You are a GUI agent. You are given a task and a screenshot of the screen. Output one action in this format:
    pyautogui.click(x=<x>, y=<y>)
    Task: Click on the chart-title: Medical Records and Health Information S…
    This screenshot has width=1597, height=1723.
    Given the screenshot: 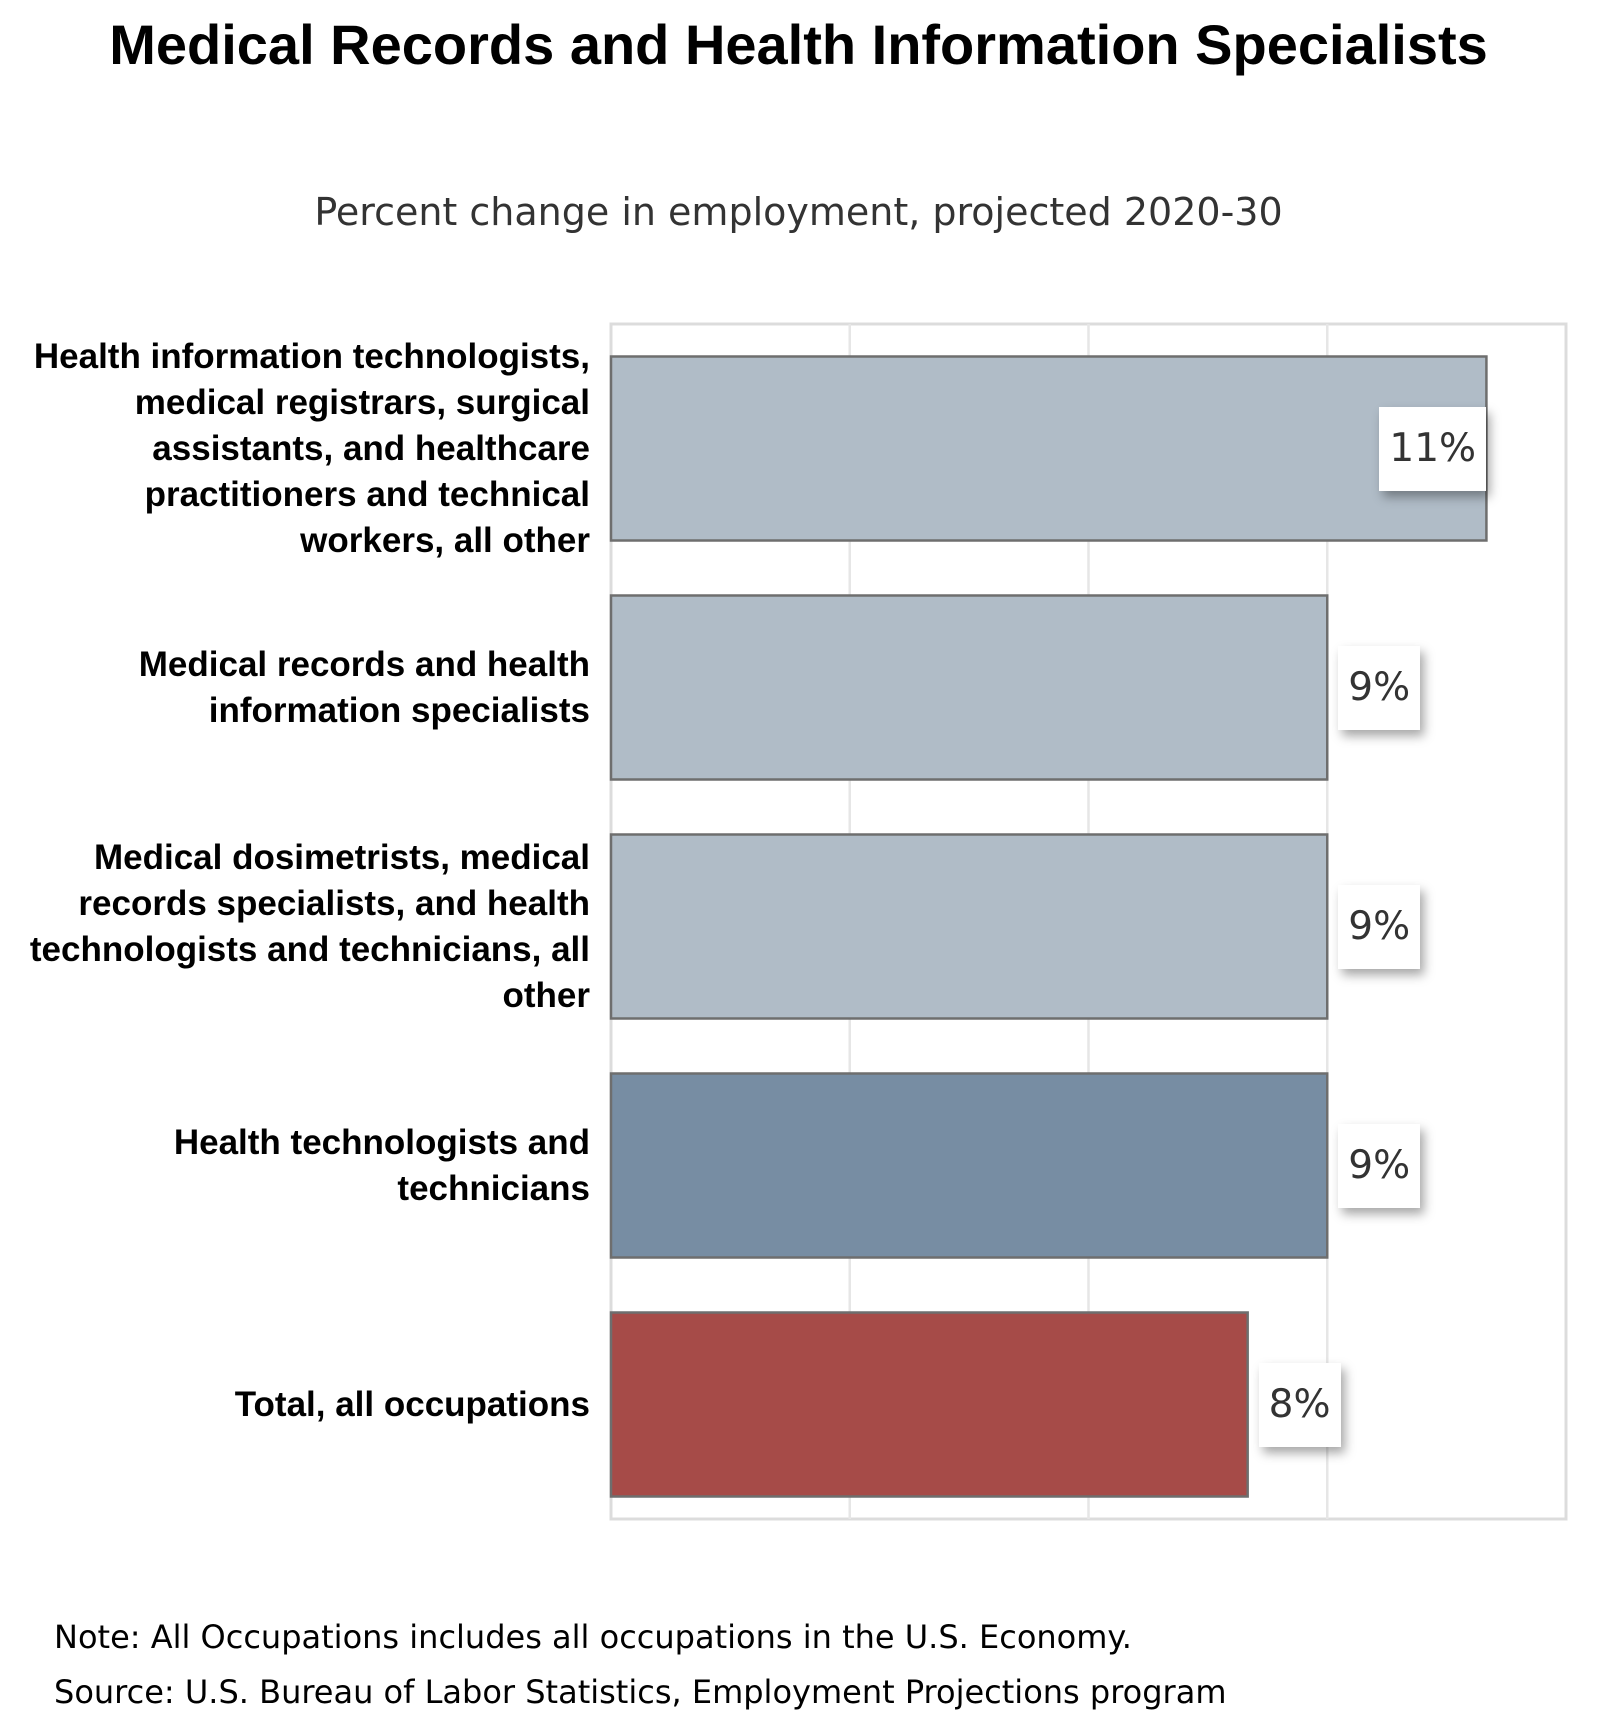 What is the action you would take?
    pyautogui.click(x=798, y=44)
    